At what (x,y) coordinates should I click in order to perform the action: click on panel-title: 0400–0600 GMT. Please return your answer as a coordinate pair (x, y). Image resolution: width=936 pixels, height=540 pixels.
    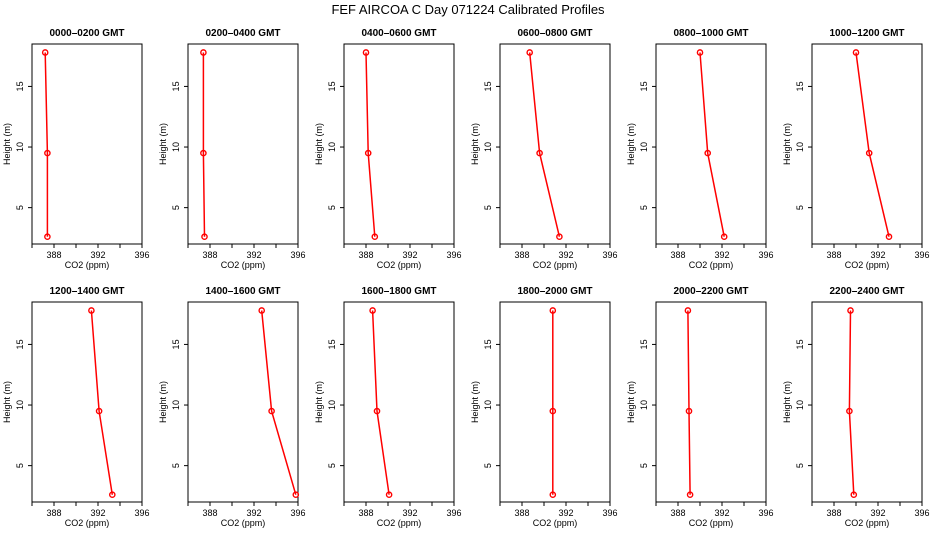
    Looking at the image, I should click on (398, 33).